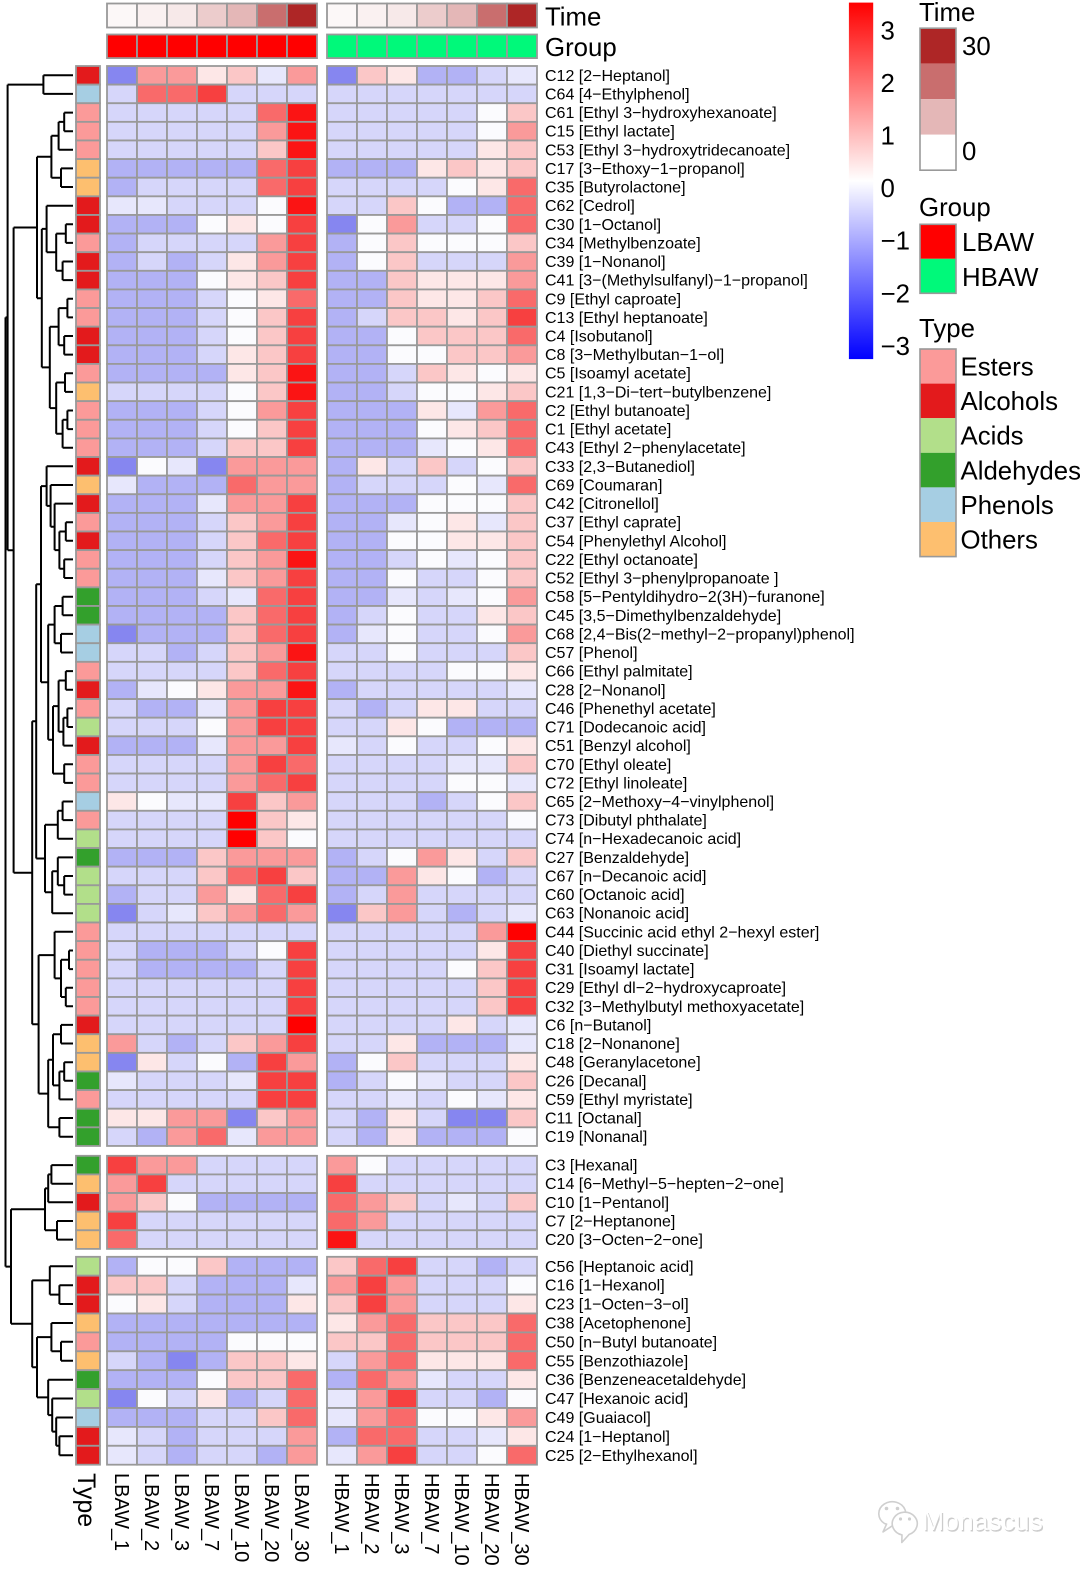 The width and height of the screenshot is (1080, 1571). Describe the element at coordinates (301, 1517) in the screenshot. I see `svg-text: LBAW_30` at that location.